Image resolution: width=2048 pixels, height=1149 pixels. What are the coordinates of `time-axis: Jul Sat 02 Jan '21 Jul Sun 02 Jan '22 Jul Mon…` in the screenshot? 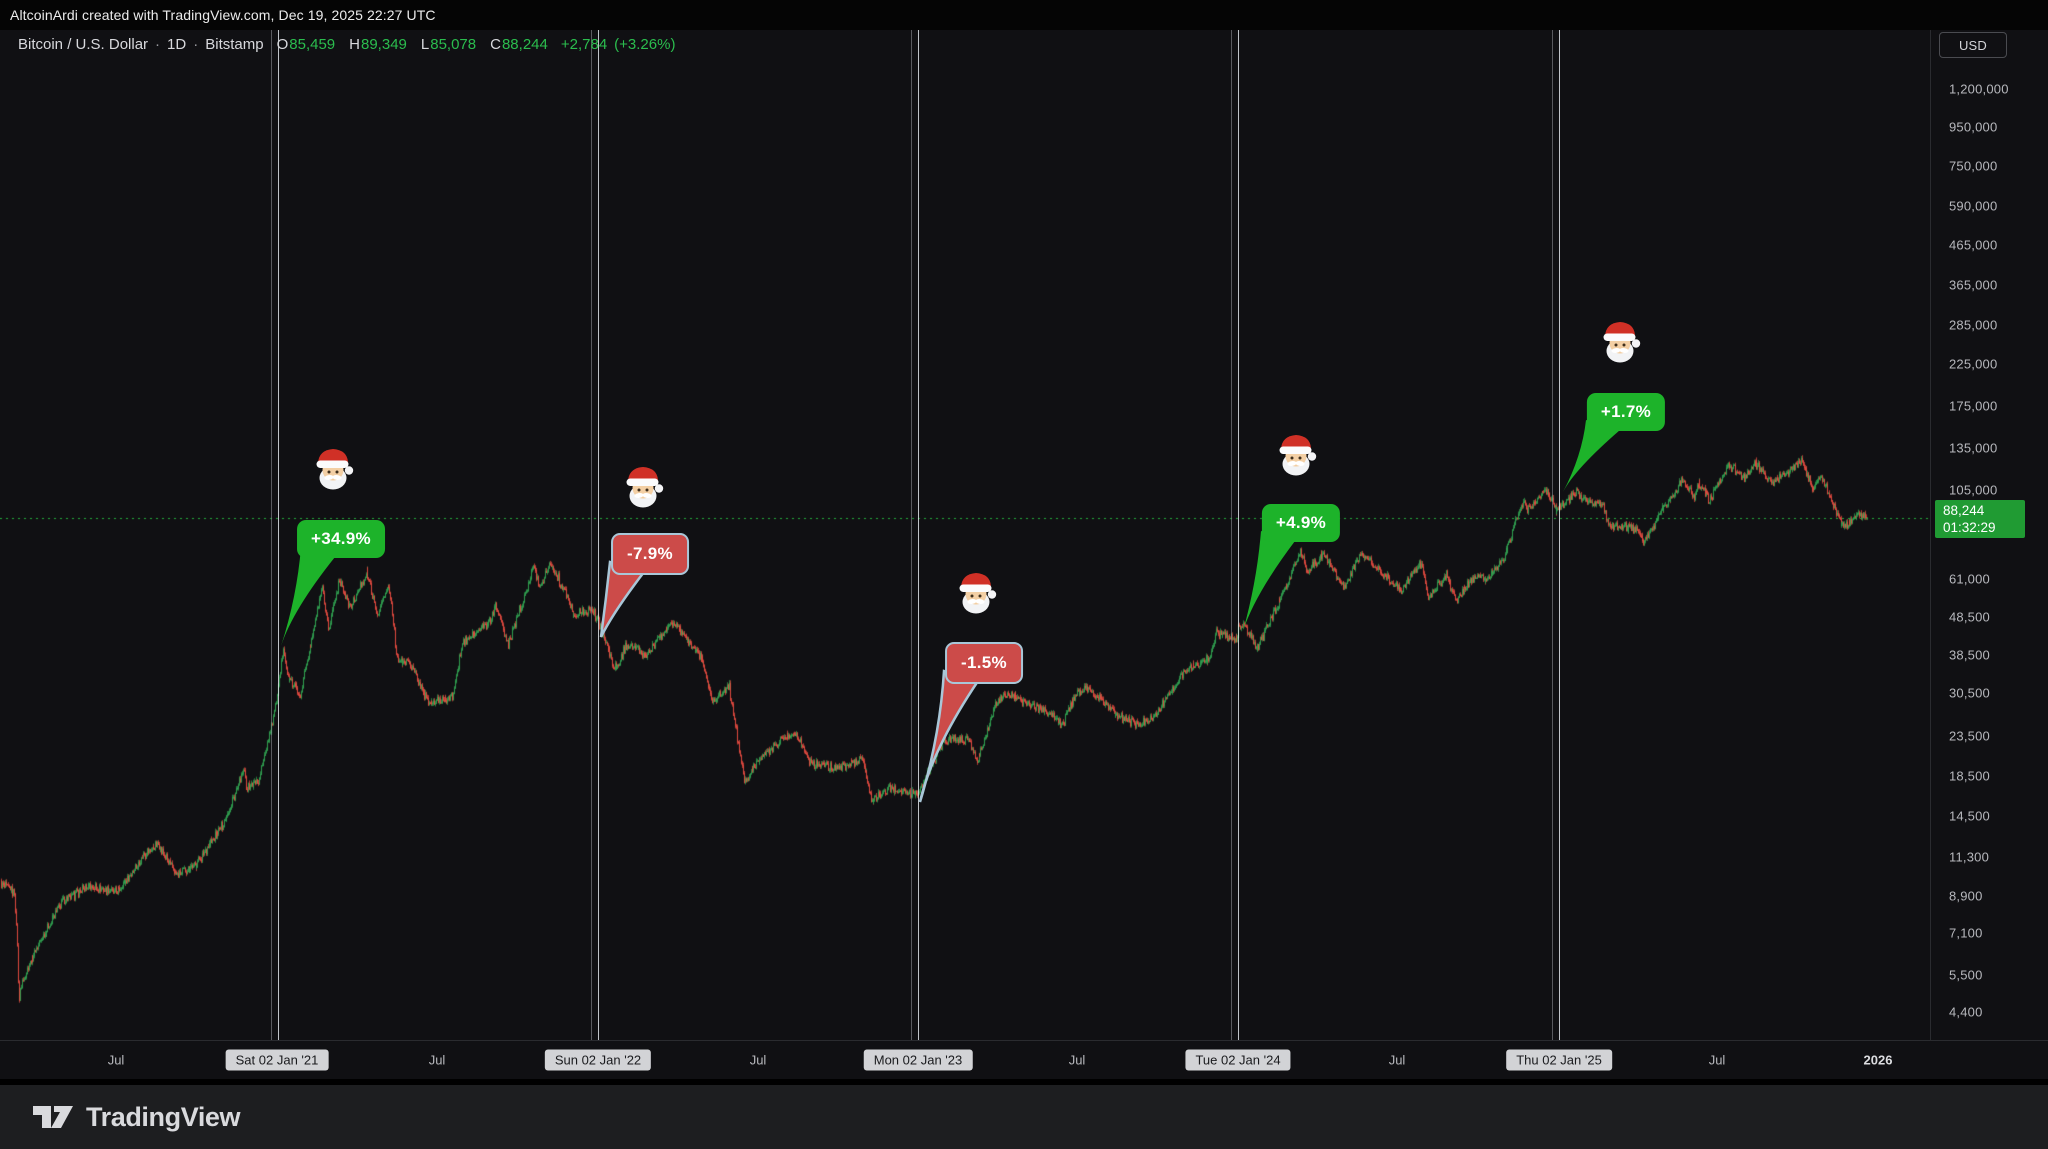 It's located at (1024, 1059).